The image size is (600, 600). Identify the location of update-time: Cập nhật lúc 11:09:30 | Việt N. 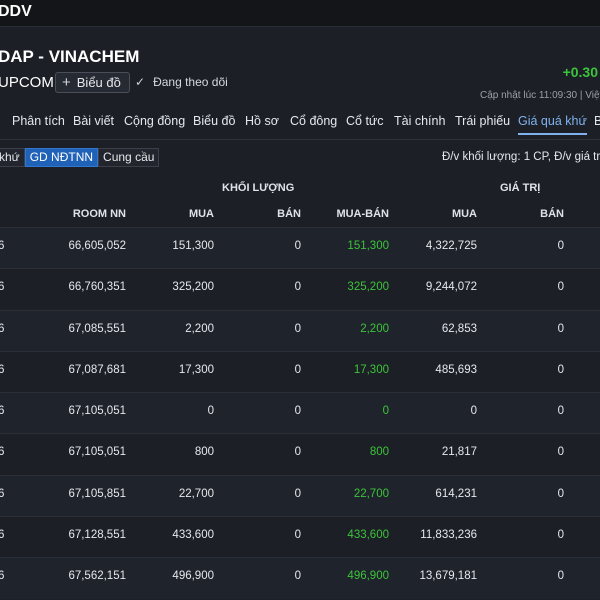
(540, 95).